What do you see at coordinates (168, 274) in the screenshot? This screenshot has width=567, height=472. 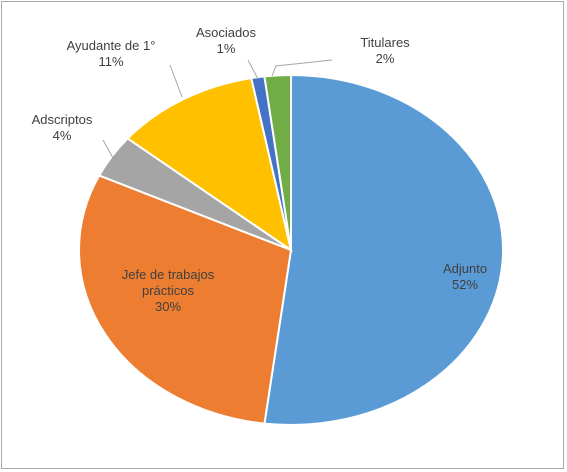 I see `label-jefe-line1: Jefe de trabajos` at bounding box center [168, 274].